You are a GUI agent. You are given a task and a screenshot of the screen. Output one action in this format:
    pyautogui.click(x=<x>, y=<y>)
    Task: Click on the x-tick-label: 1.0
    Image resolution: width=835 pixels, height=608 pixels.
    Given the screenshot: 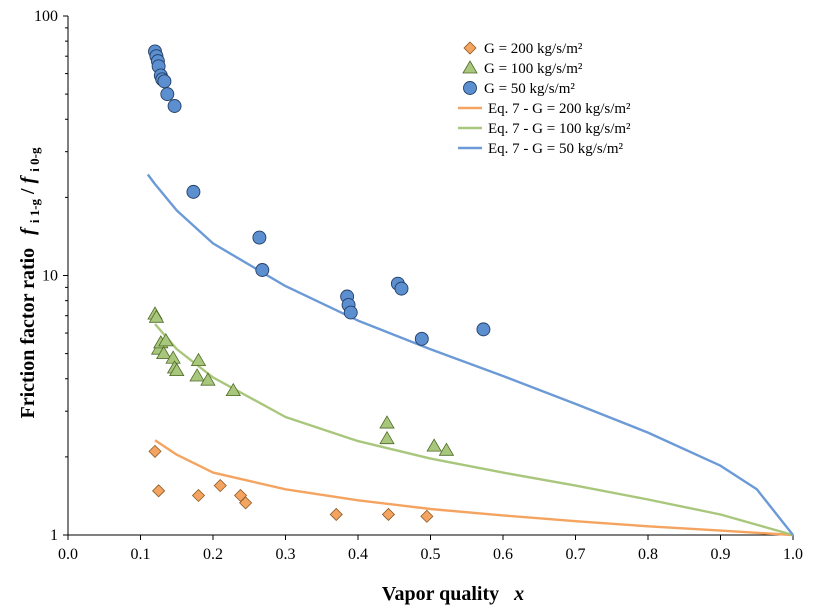 What is the action you would take?
    pyautogui.click(x=793, y=554)
    